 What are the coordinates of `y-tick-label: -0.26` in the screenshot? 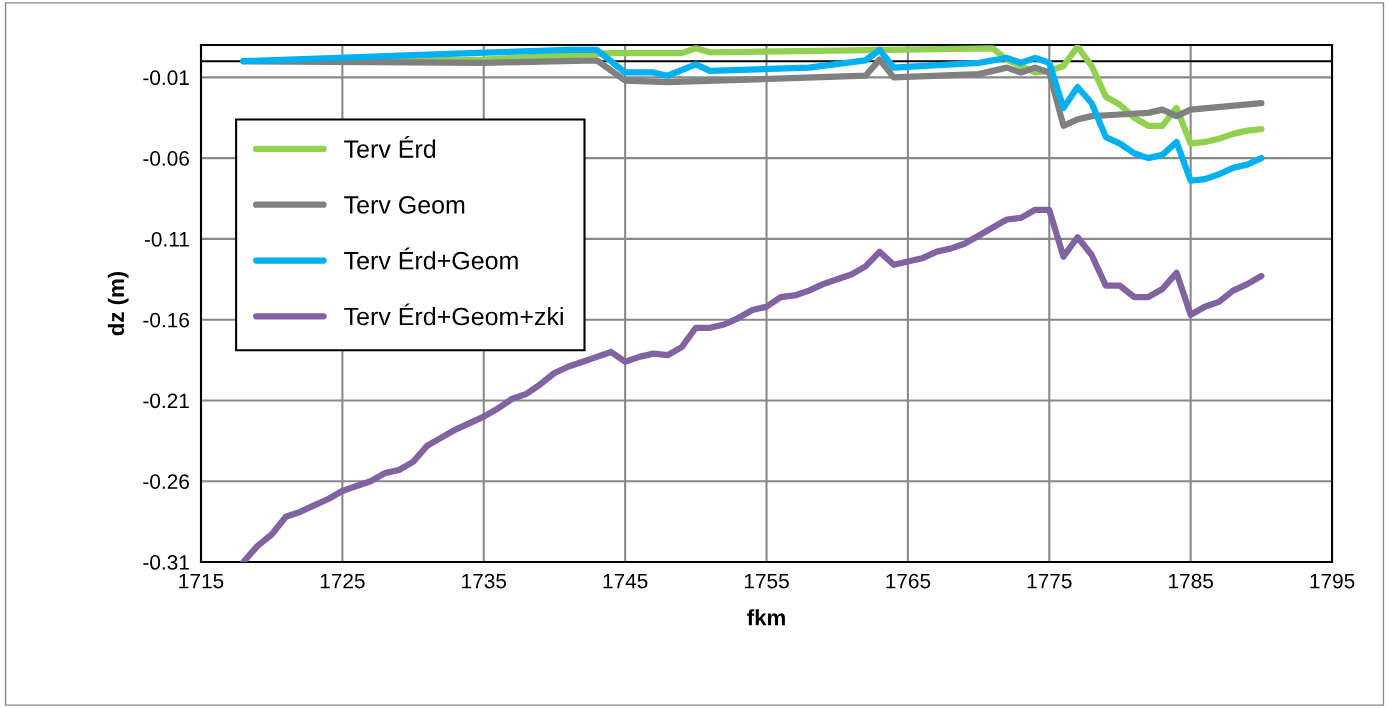 It's located at (166, 481).